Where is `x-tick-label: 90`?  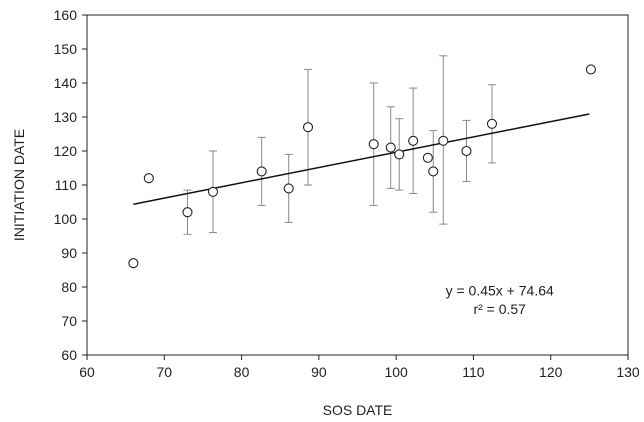 x-tick-label: 90 is located at coordinates (319, 372).